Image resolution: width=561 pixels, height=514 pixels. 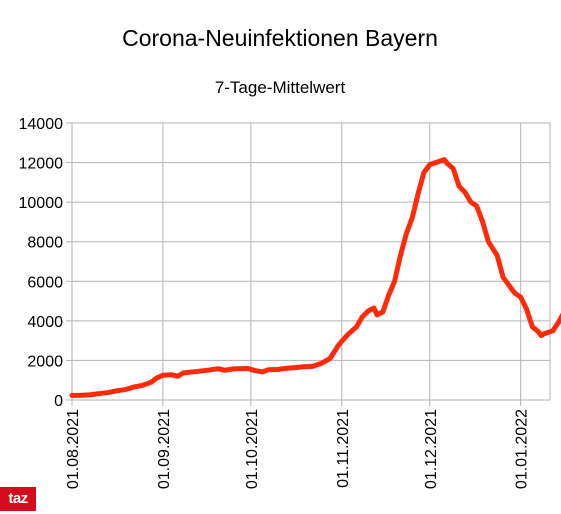 I want to click on taz-logo: taz, so click(x=18, y=499).